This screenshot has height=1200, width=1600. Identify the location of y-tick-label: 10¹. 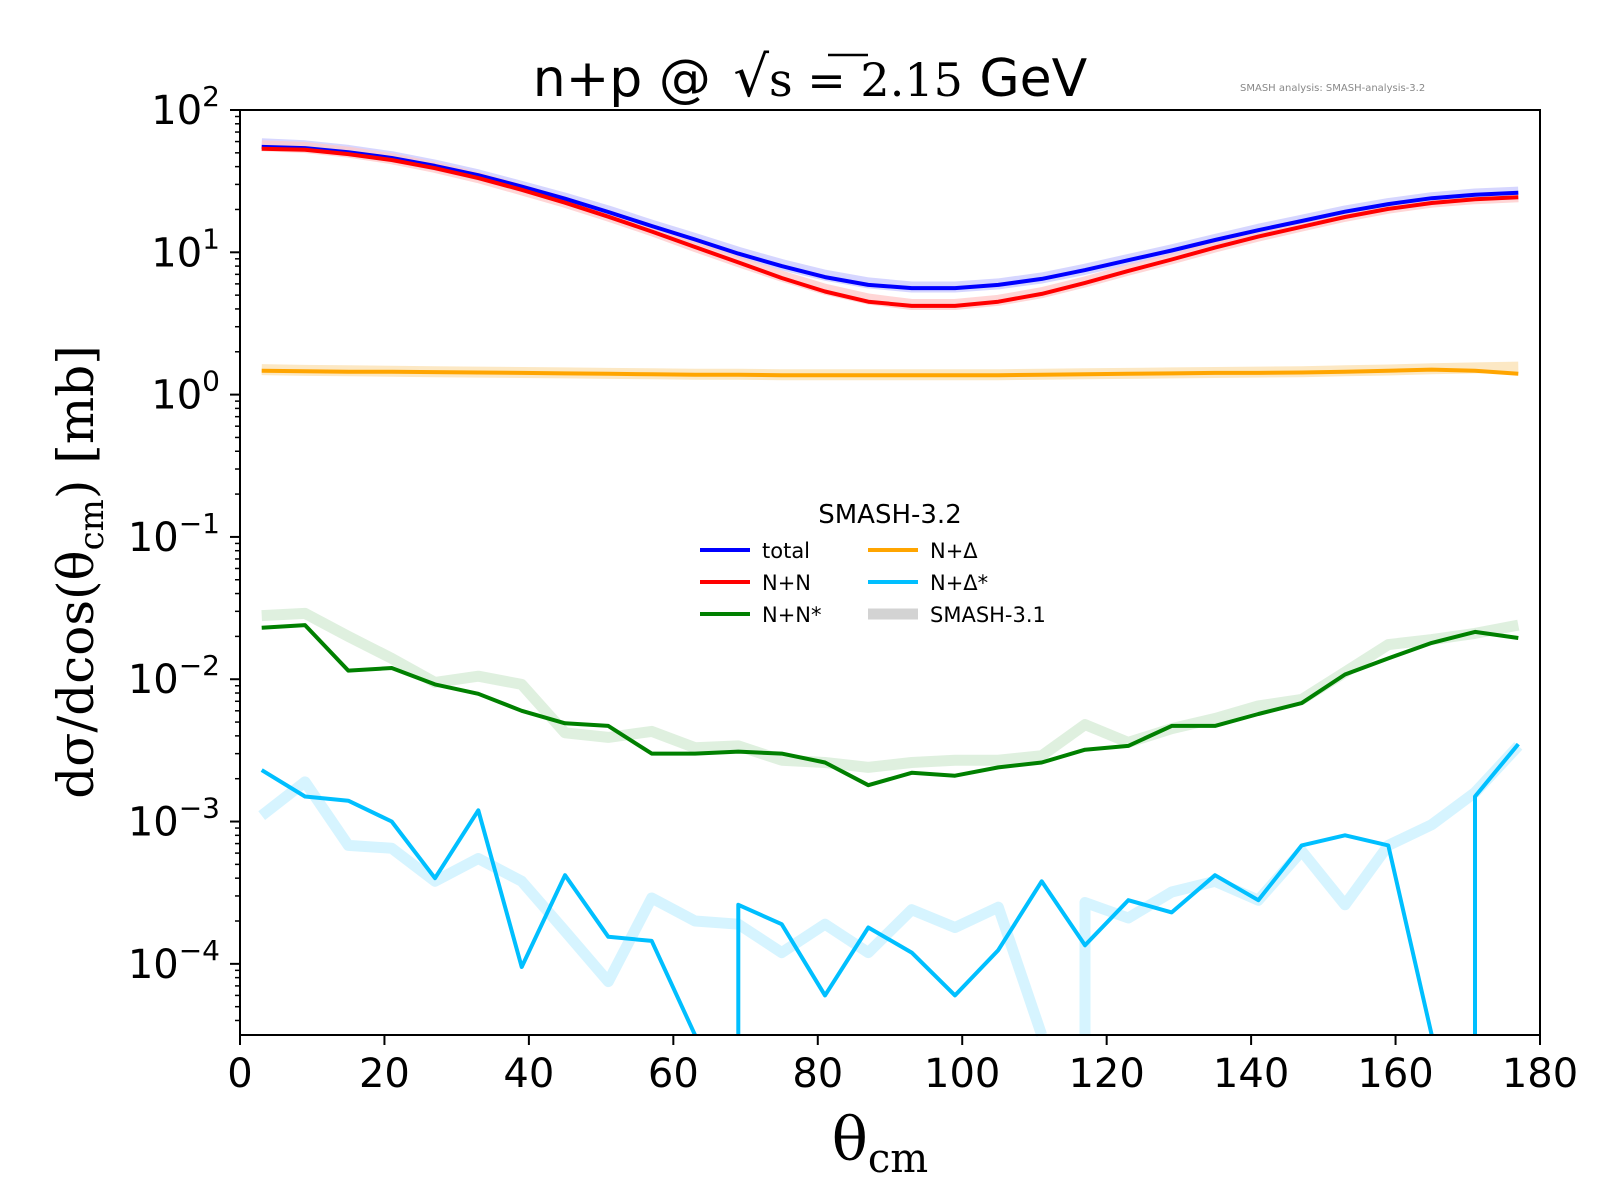
(185, 249).